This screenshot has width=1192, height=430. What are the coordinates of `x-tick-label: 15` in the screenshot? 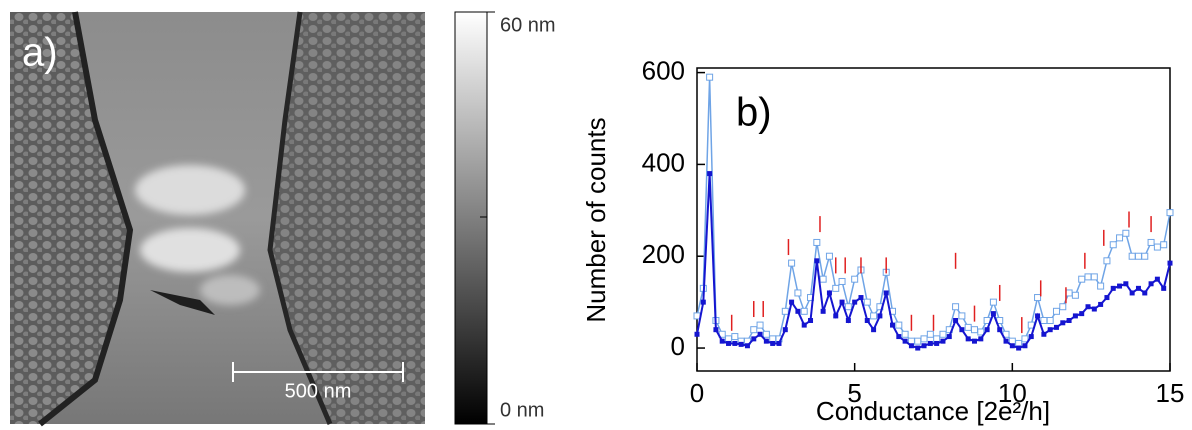 It's located at (1170, 393).